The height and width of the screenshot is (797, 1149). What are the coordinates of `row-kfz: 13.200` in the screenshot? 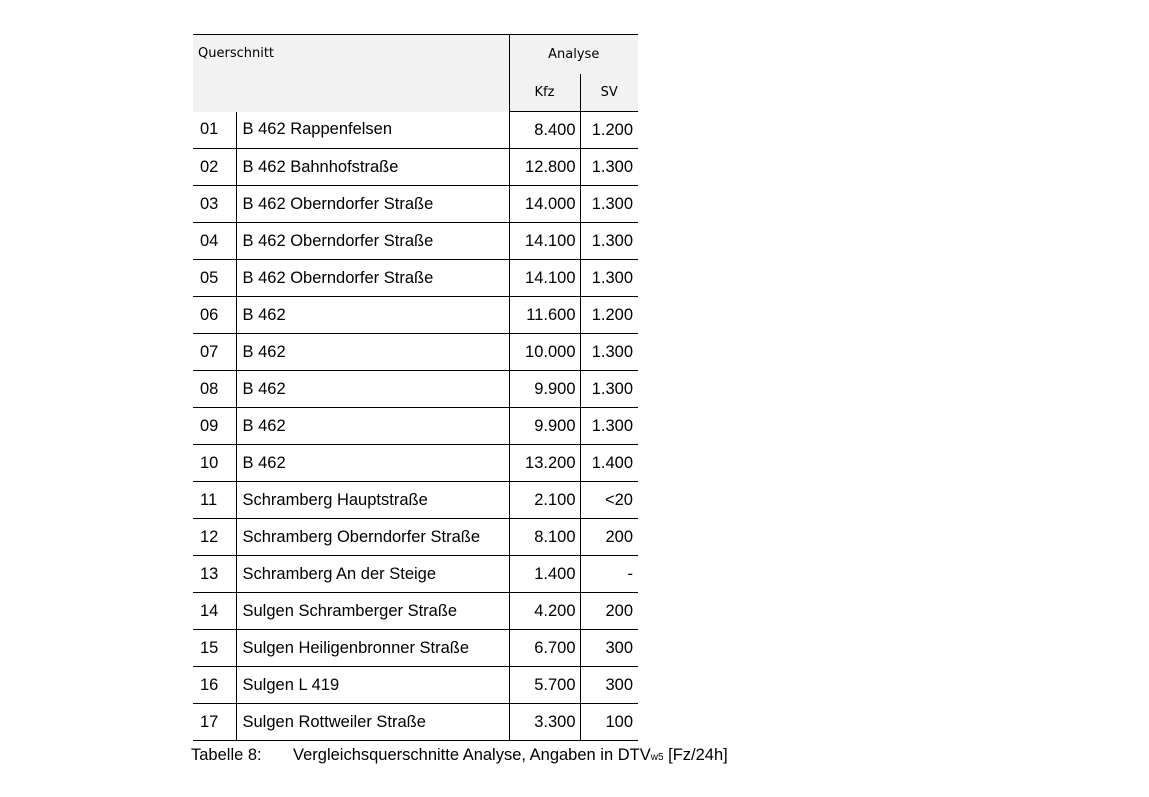 It's located at (544, 463).